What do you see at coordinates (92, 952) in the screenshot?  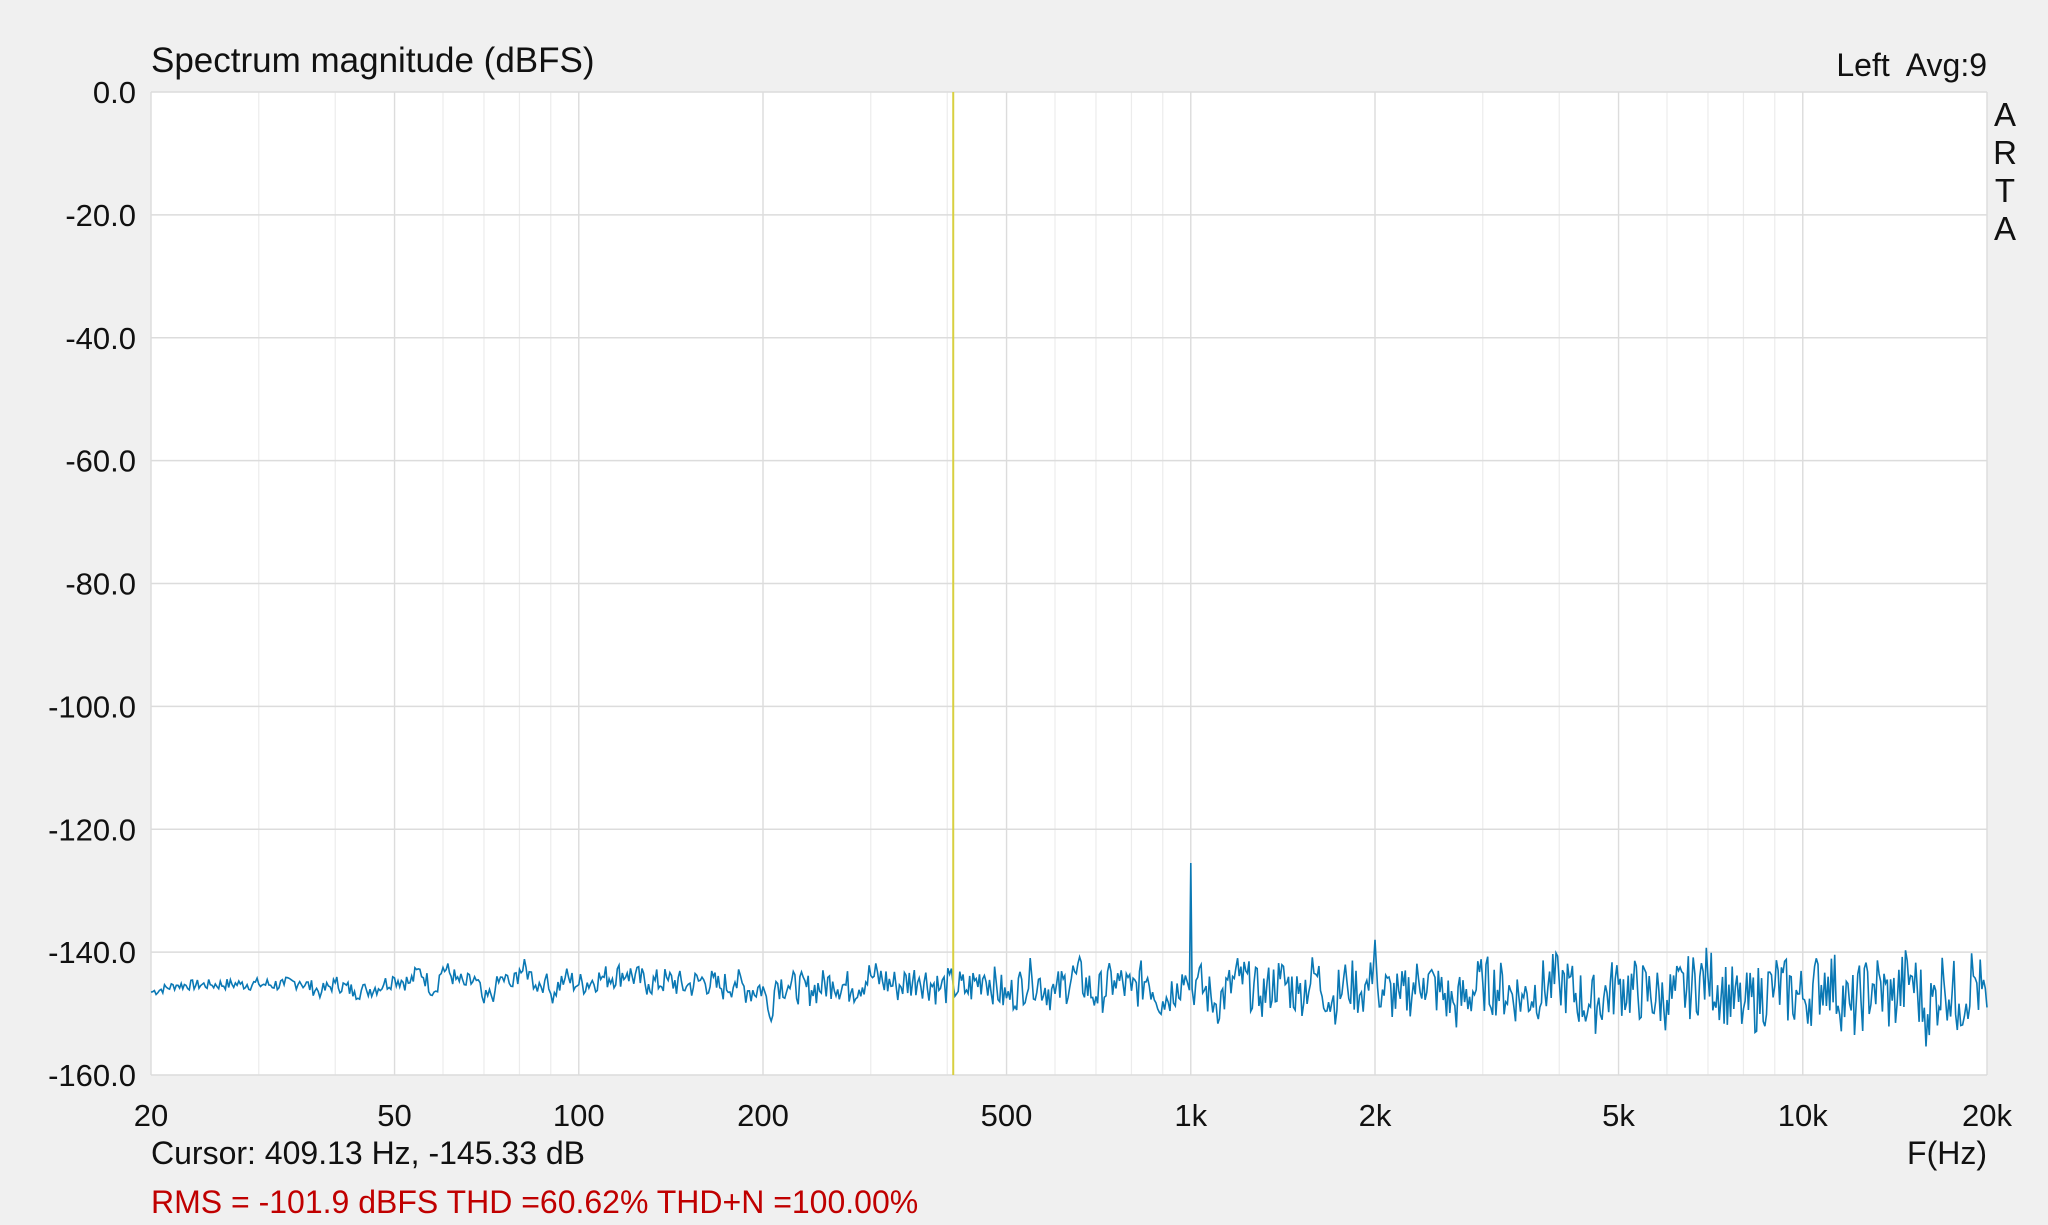 I see `y-tick-label: -140.0` at bounding box center [92, 952].